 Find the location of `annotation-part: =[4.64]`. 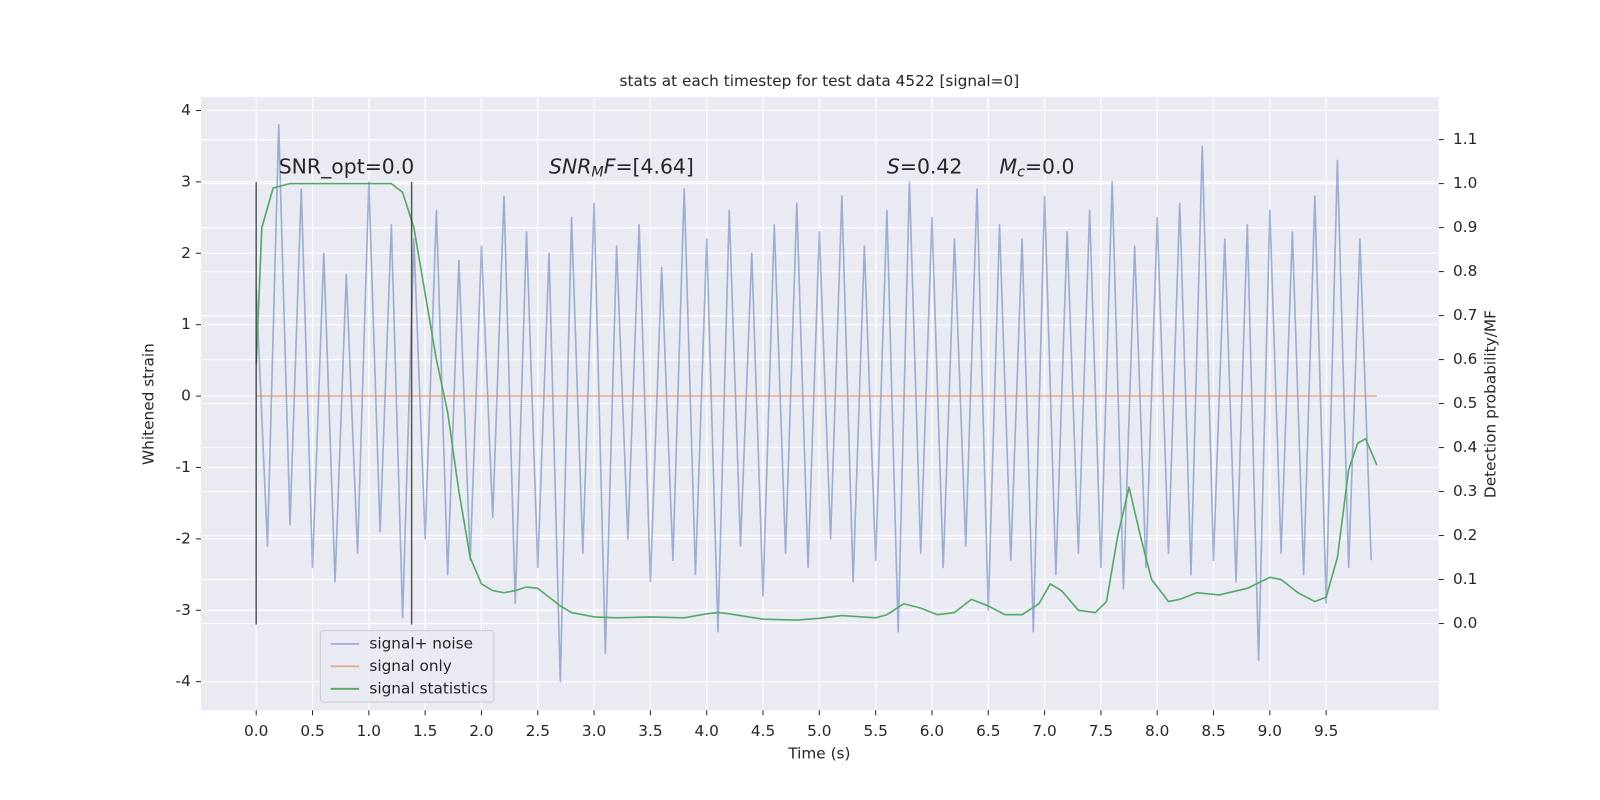

annotation-part: =[4.64] is located at coordinates (654, 167).